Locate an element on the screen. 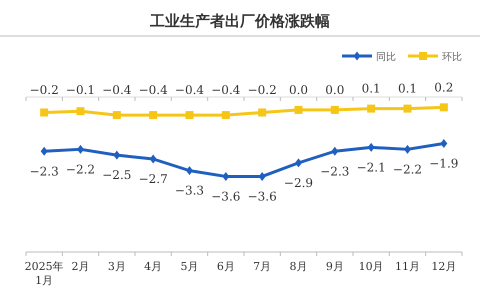  x-tick-label: 2025年 1月 is located at coordinates (44, 273).